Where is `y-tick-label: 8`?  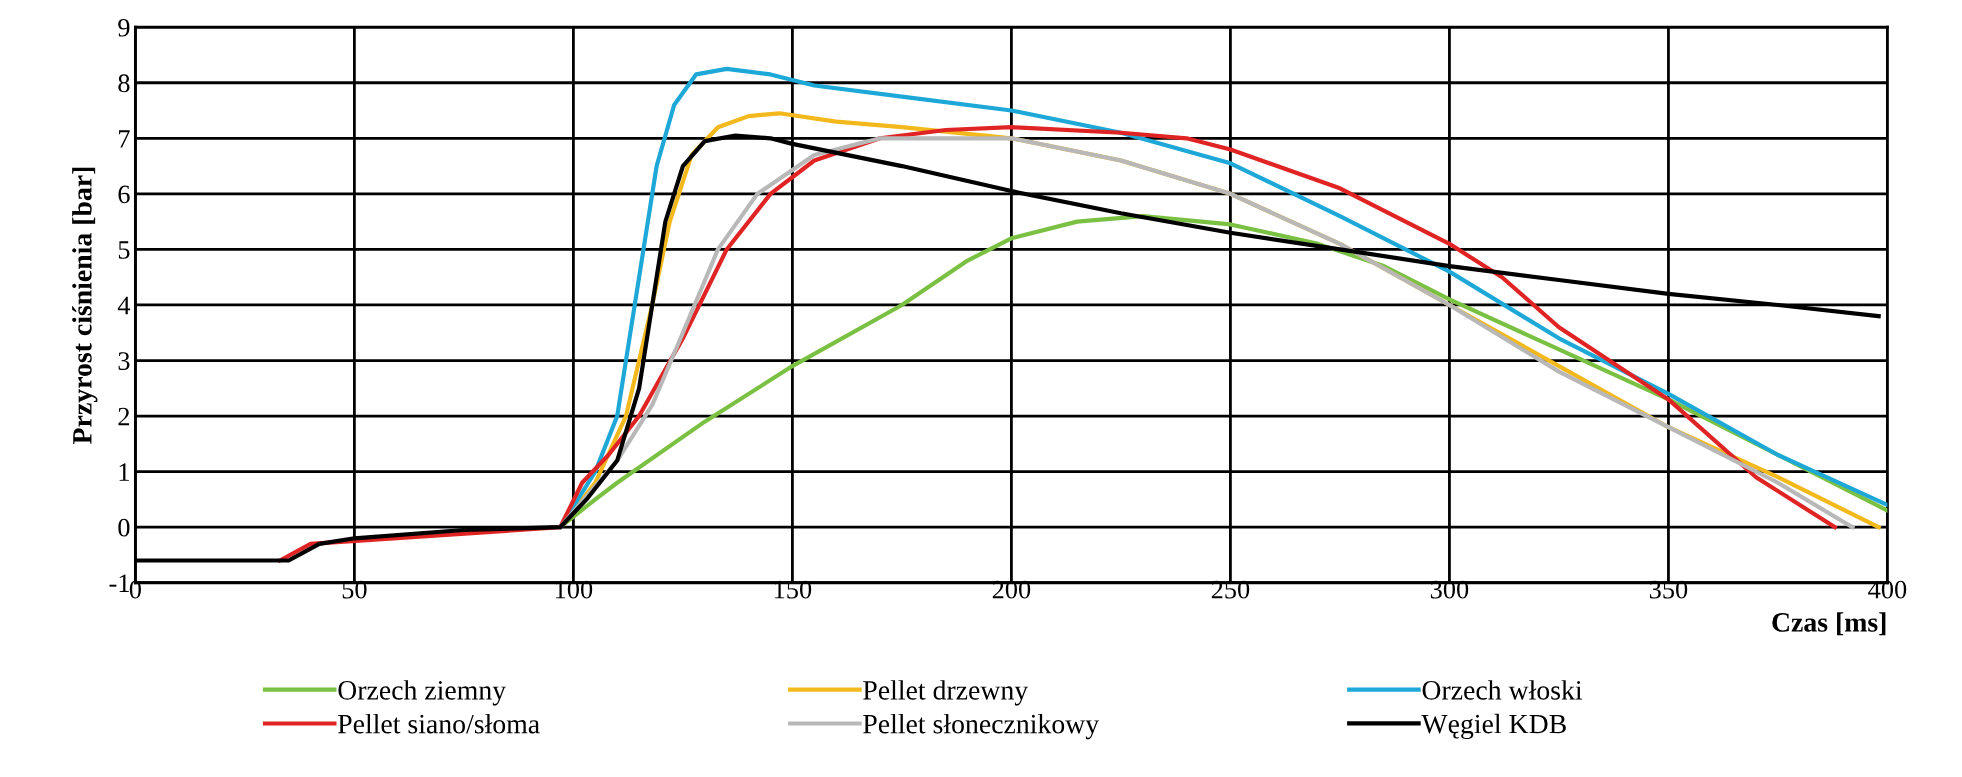
y-tick-label: 8 is located at coordinates (124, 83).